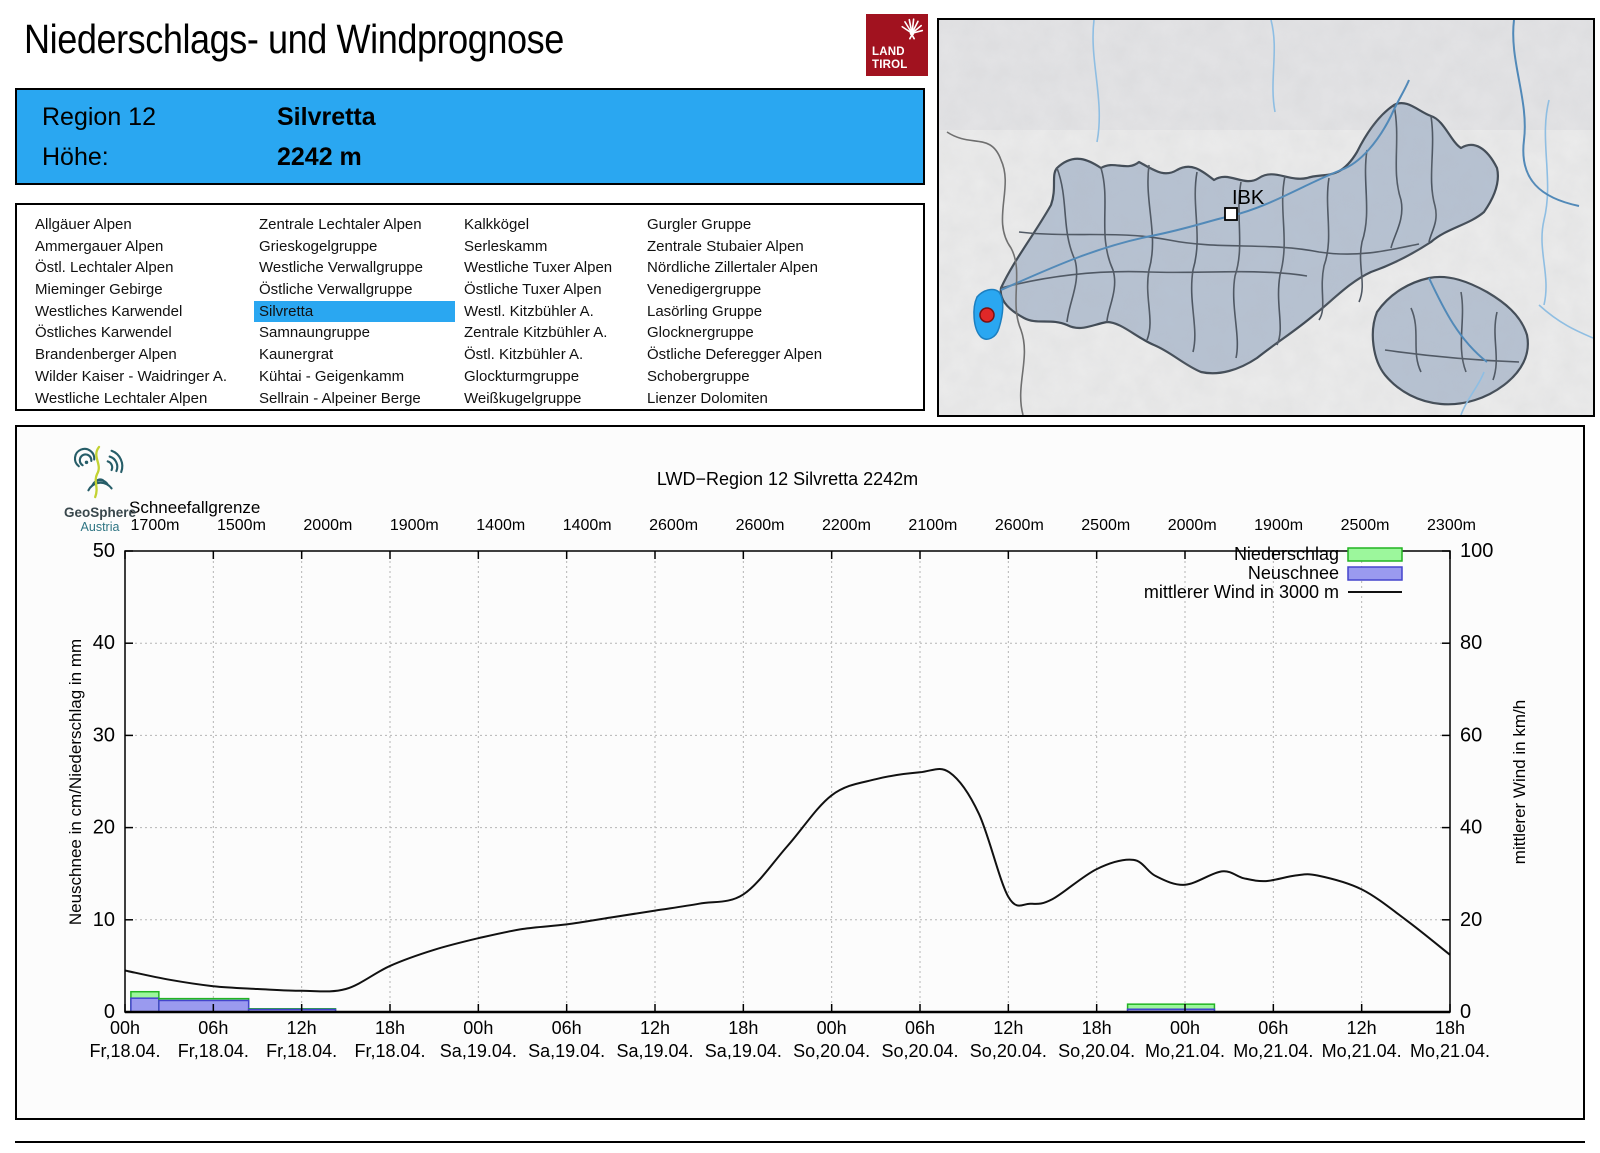  What do you see at coordinates (1266, 217) in the screenshot?
I see `tirol-map: IBK` at bounding box center [1266, 217].